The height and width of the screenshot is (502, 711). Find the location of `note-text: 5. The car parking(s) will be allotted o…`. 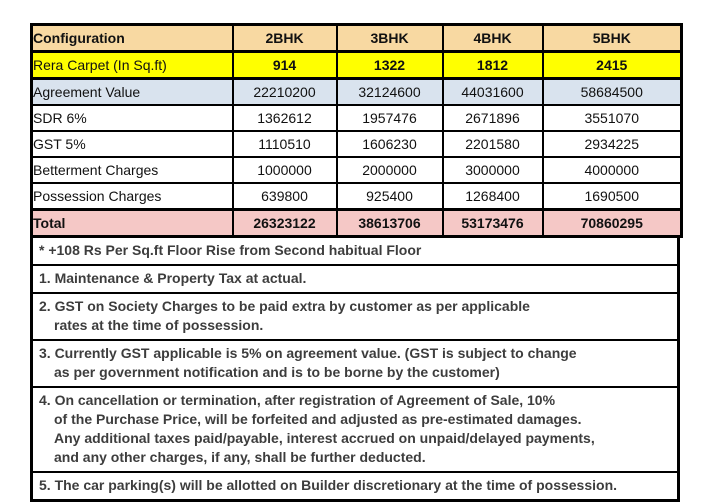

note-text: 5. The car parking(s) will be allotted o… is located at coordinates (328, 485).